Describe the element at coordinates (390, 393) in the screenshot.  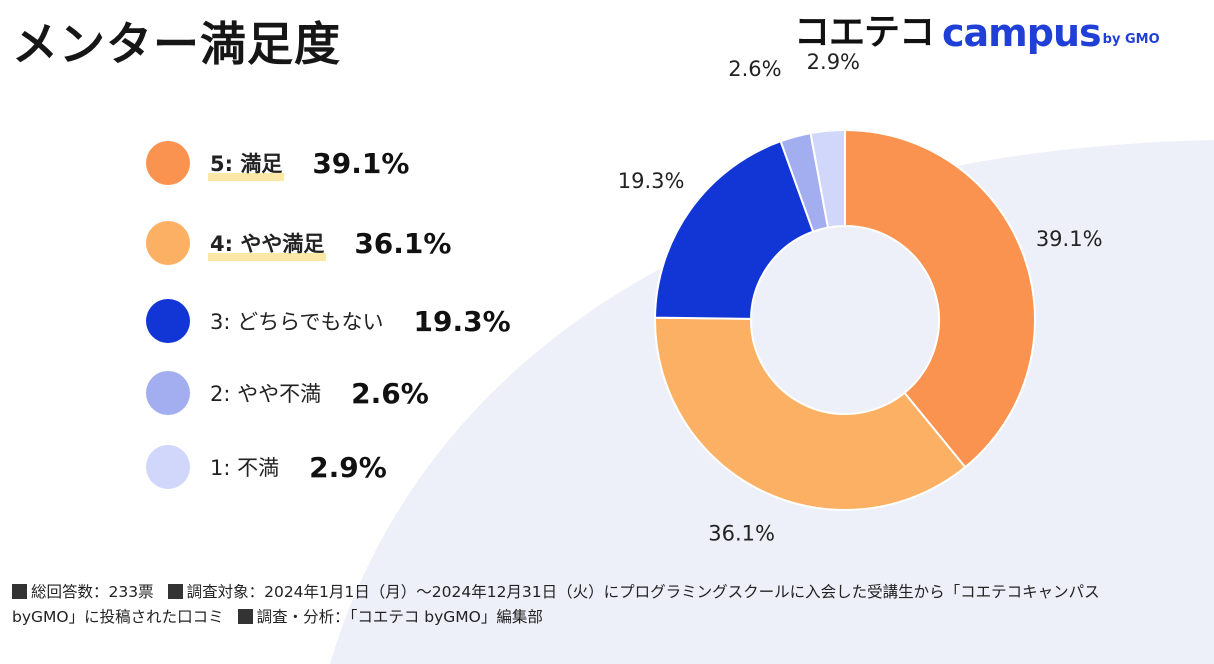
I see `legend-value: 2.6%` at that location.